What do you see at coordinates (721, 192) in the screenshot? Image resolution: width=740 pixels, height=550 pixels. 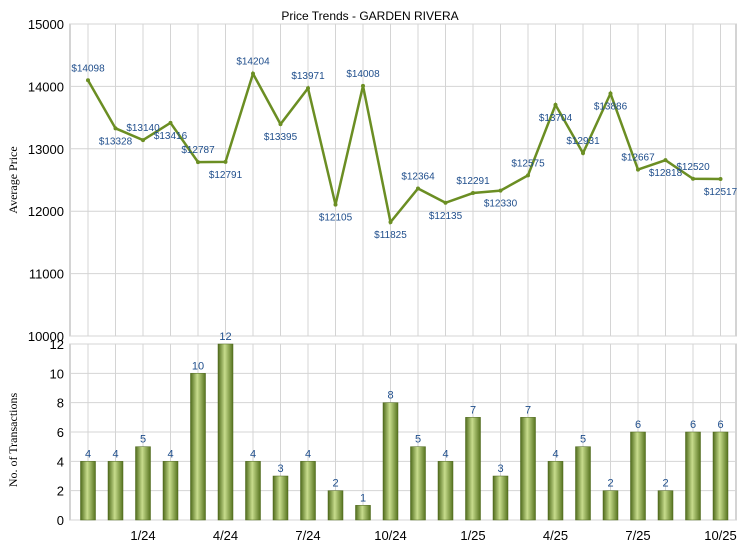 I see `price-point-label: $12517` at bounding box center [721, 192].